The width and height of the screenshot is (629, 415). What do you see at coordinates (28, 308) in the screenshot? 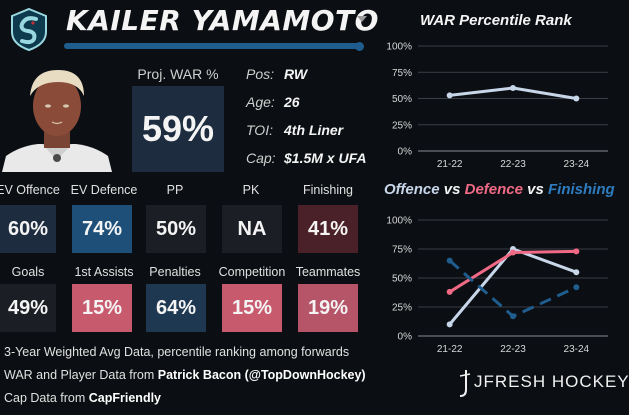
I see `stat-box-goals: 49%` at bounding box center [28, 308].